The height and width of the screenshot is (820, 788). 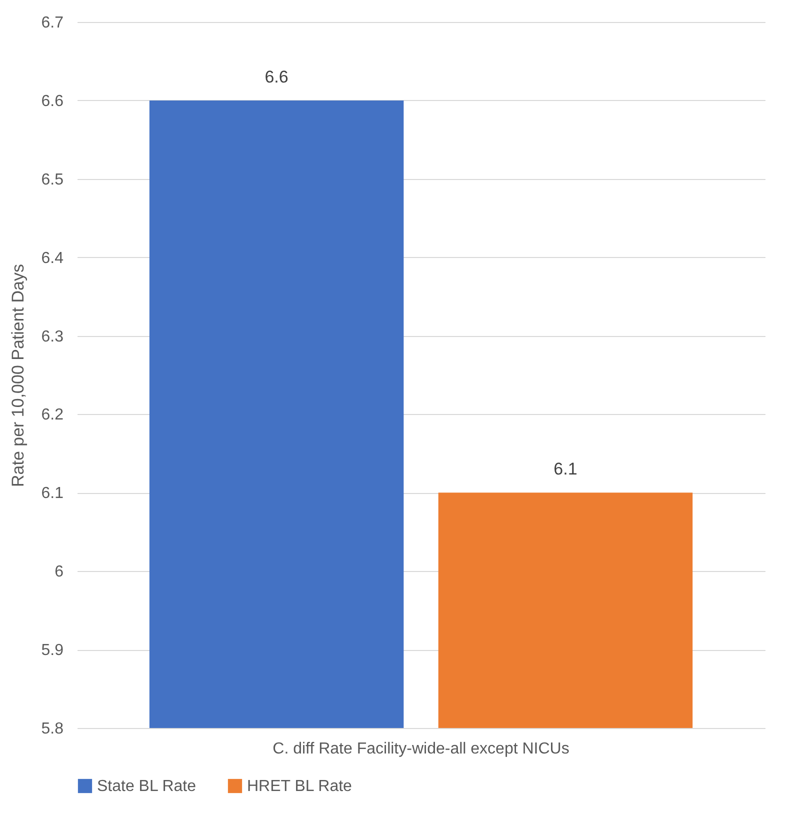 I want to click on y-tick-label: 6, so click(x=59, y=572).